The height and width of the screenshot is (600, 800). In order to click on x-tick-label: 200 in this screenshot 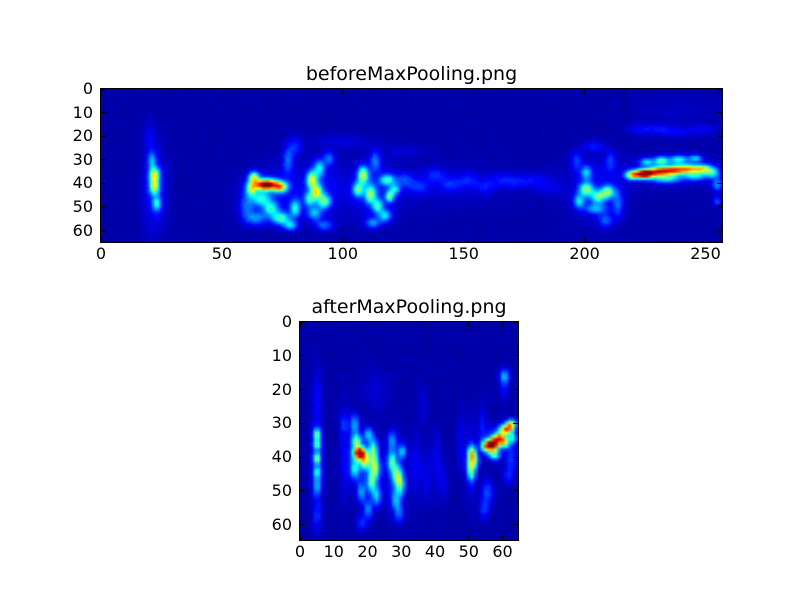, I will do `click(584, 253)`.